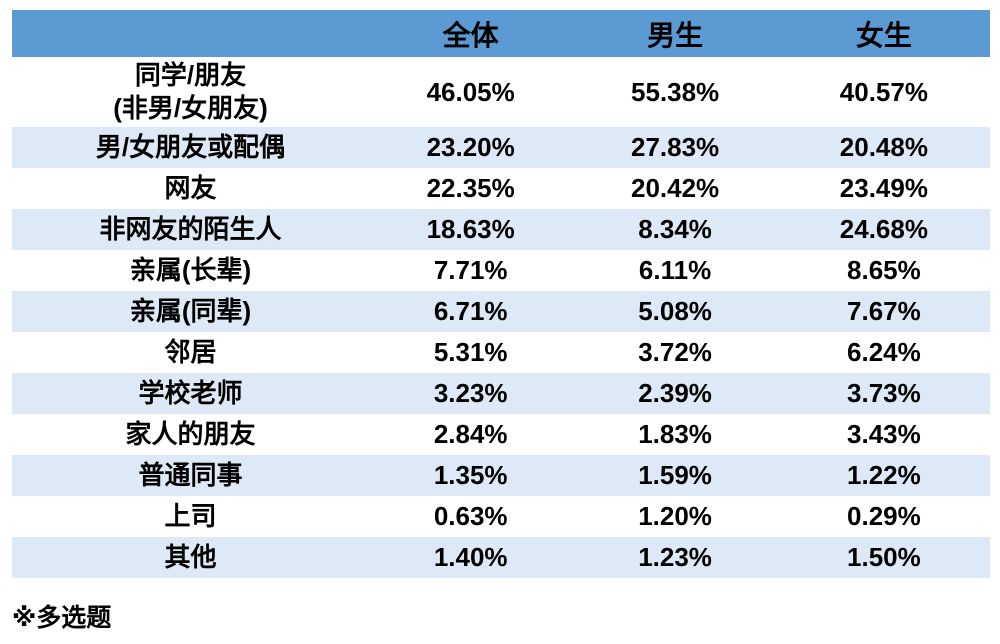 This screenshot has height=644, width=1000. What do you see at coordinates (470, 393) in the screenshot?
I see `cell-total: 3.23%` at bounding box center [470, 393].